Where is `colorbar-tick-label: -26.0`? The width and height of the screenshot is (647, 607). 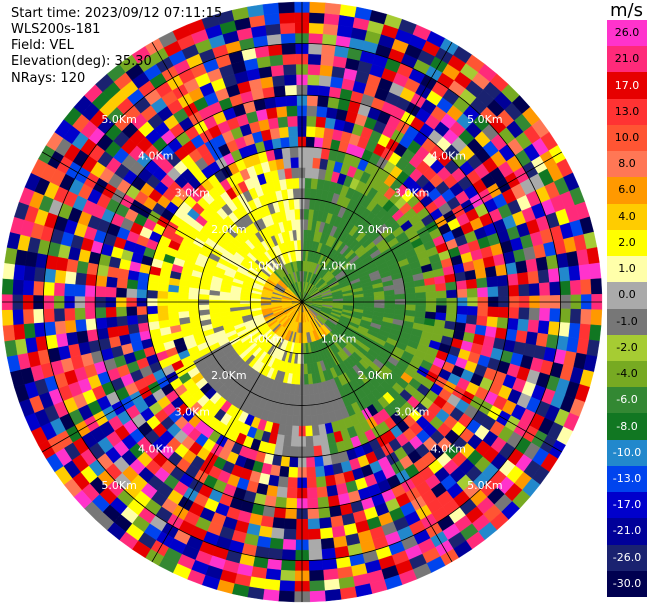 colorbar-tick-label: -26.0 is located at coordinates (627, 557).